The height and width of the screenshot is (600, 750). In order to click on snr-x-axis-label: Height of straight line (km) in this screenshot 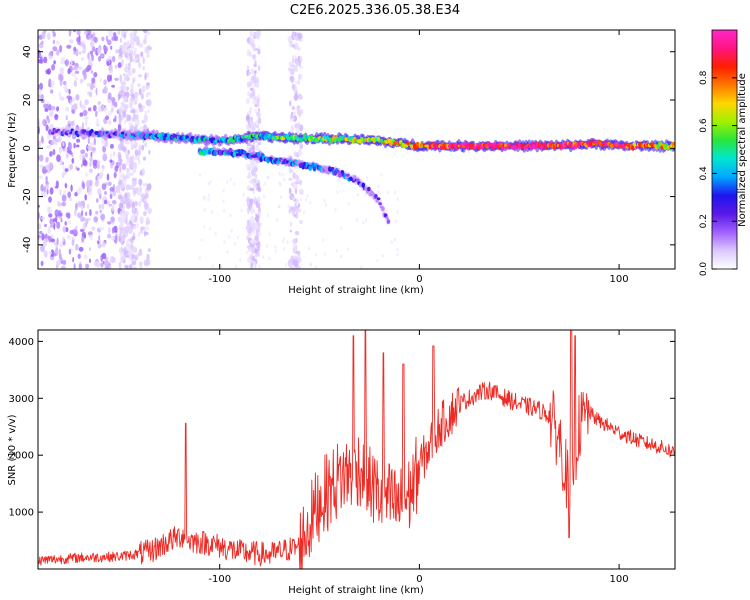, I will do `click(356, 590)`.